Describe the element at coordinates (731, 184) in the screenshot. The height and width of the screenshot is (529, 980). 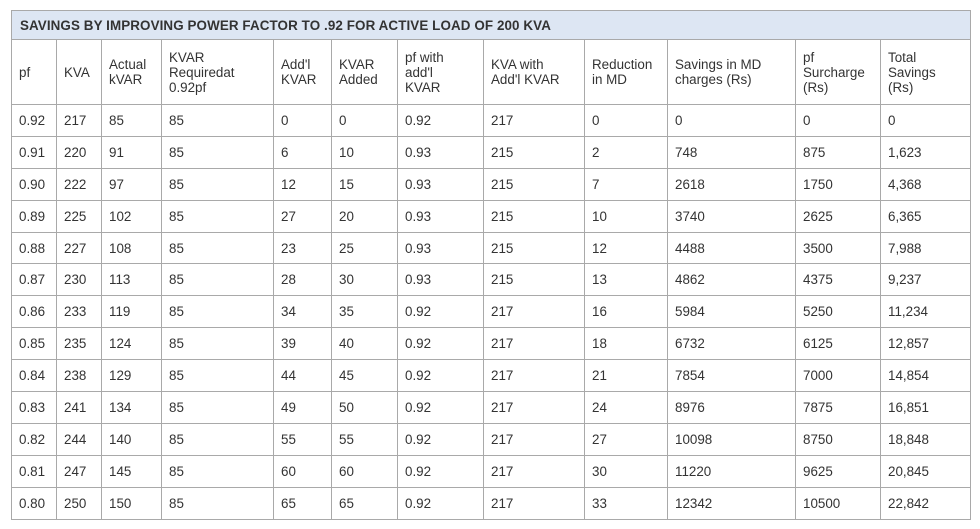
I see `table-cell: 2618` at that location.